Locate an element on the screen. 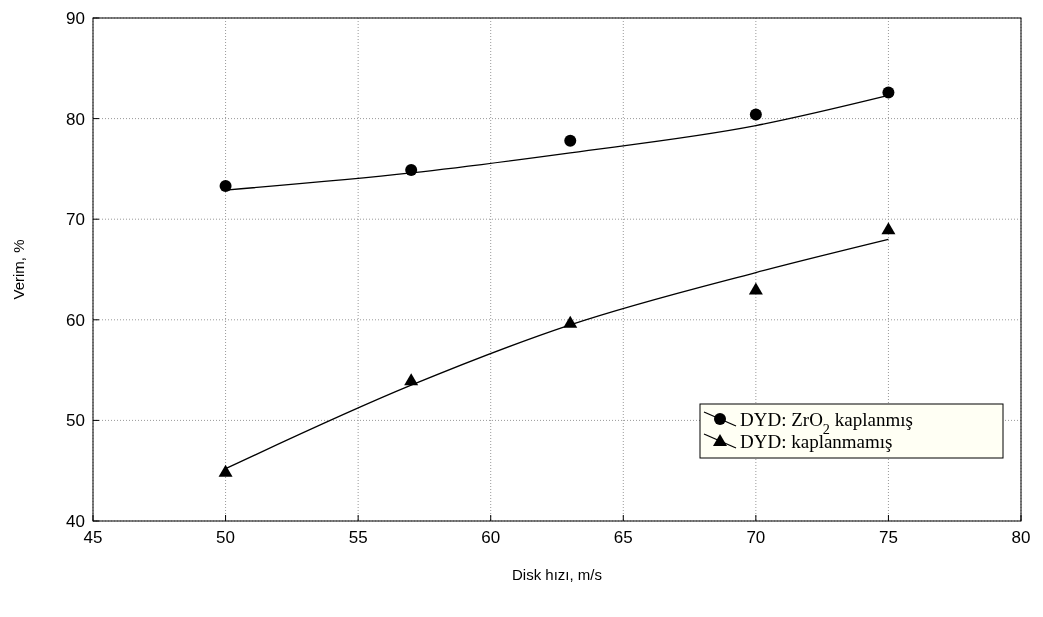 This screenshot has width=1043, height=617. y-tick-label: 40 is located at coordinates (75, 521).